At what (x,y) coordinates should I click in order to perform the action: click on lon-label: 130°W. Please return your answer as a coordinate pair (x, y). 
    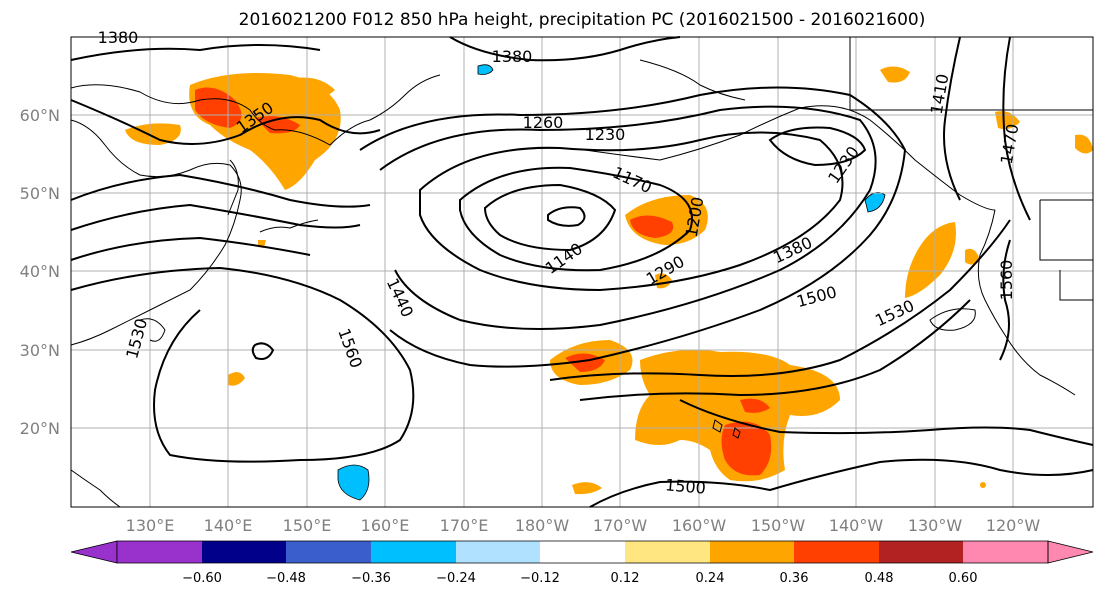
    Looking at the image, I should click on (935, 525).